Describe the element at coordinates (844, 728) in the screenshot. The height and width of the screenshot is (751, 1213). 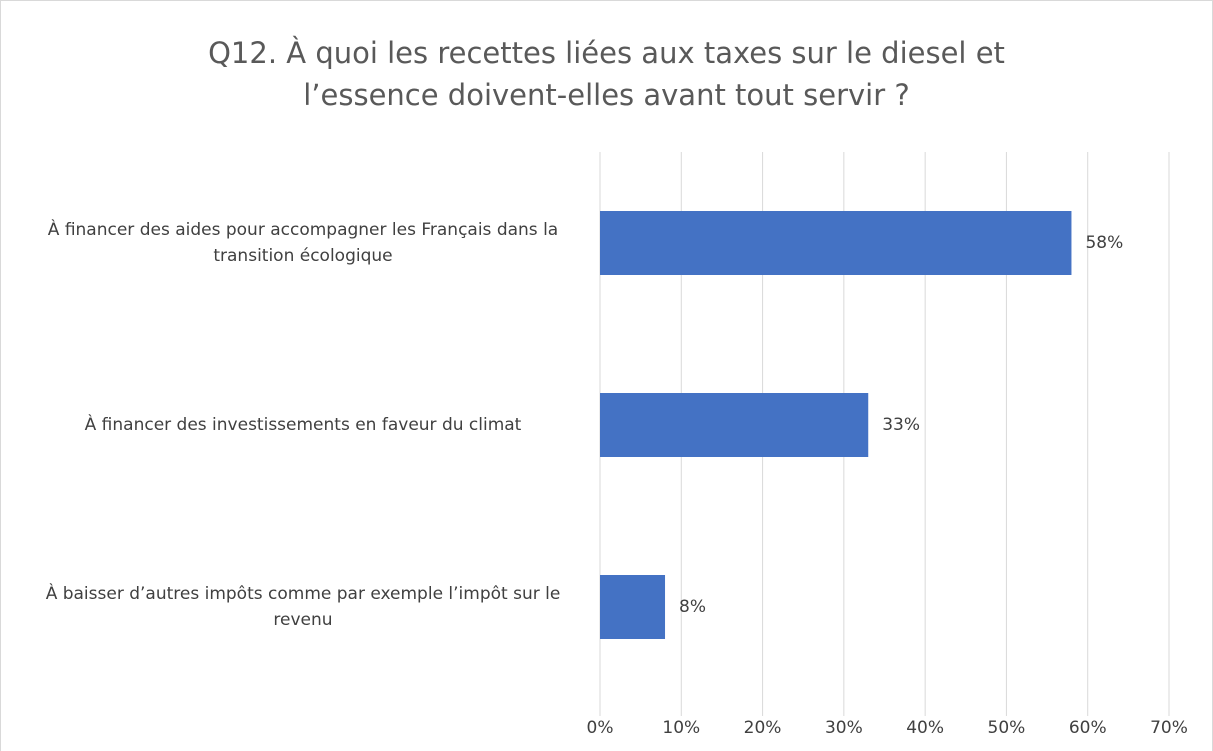
I see `x-tick-label: 30%` at that location.